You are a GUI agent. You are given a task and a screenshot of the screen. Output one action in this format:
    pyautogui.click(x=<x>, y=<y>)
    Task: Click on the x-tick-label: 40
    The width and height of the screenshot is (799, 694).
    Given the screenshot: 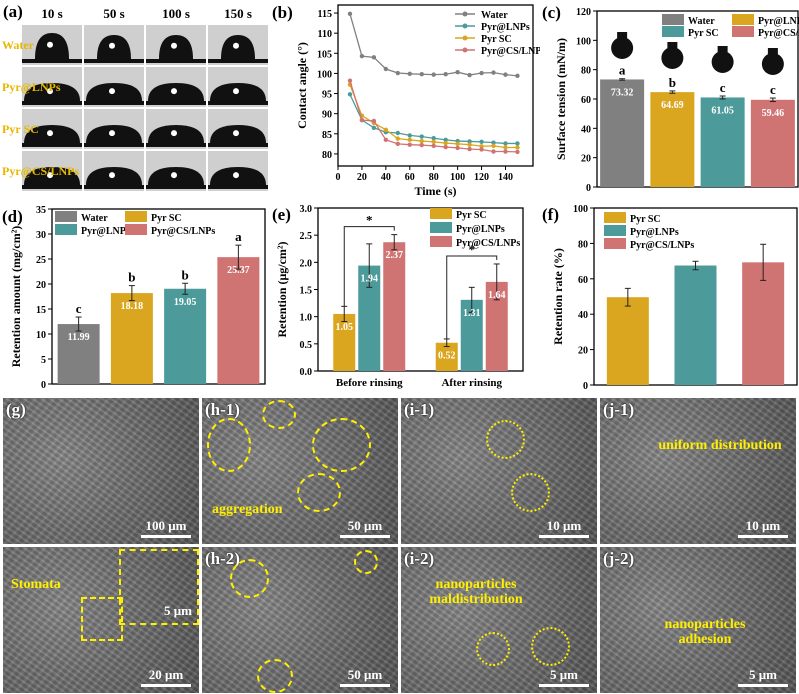 What is the action you would take?
    pyautogui.click(x=386, y=177)
    